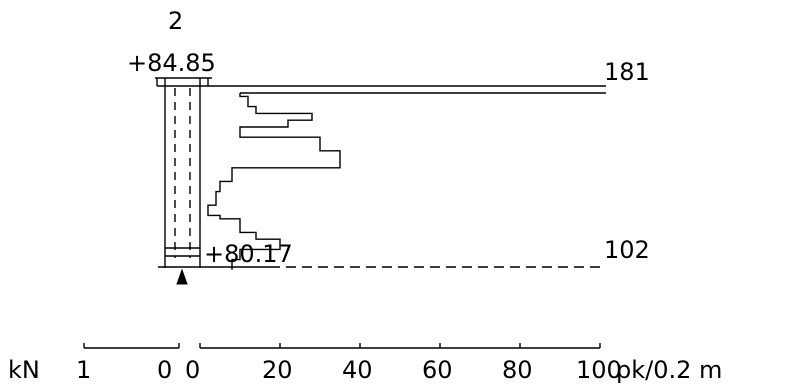  Describe the element at coordinates (192, 370) in the screenshot. I see `right-scale-label-0: 0` at that location.